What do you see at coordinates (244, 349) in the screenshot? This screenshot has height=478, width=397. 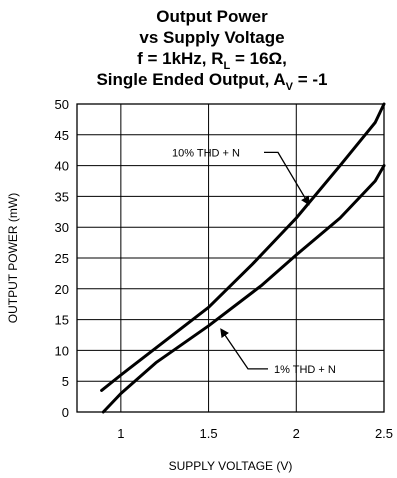 I see `leader-arrow-1pct-thd` at bounding box center [244, 349].